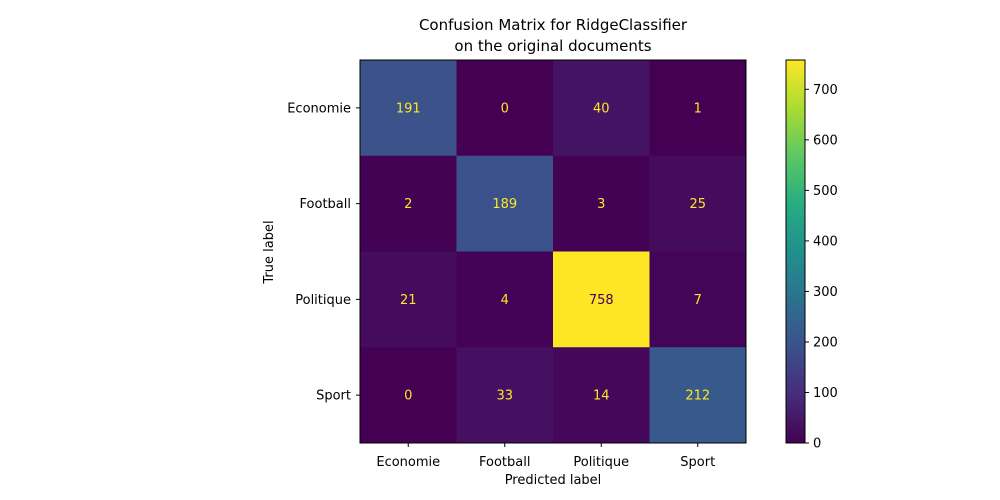 The width and height of the screenshot is (1000, 500). I want to click on matrix-cell-value: 1, so click(698, 108).